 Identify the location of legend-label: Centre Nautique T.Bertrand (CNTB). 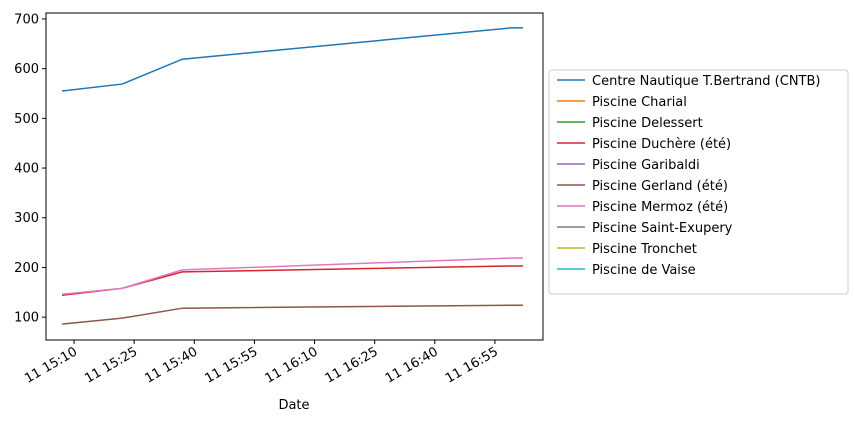
(706, 81).